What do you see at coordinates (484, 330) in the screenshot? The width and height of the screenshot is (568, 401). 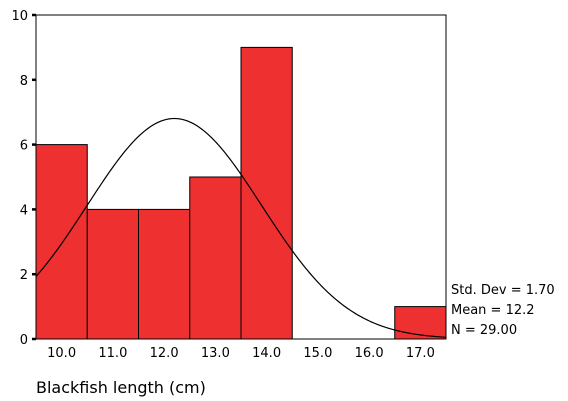 I see `n-label: N = 29.00` at bounding box center [484, 330].